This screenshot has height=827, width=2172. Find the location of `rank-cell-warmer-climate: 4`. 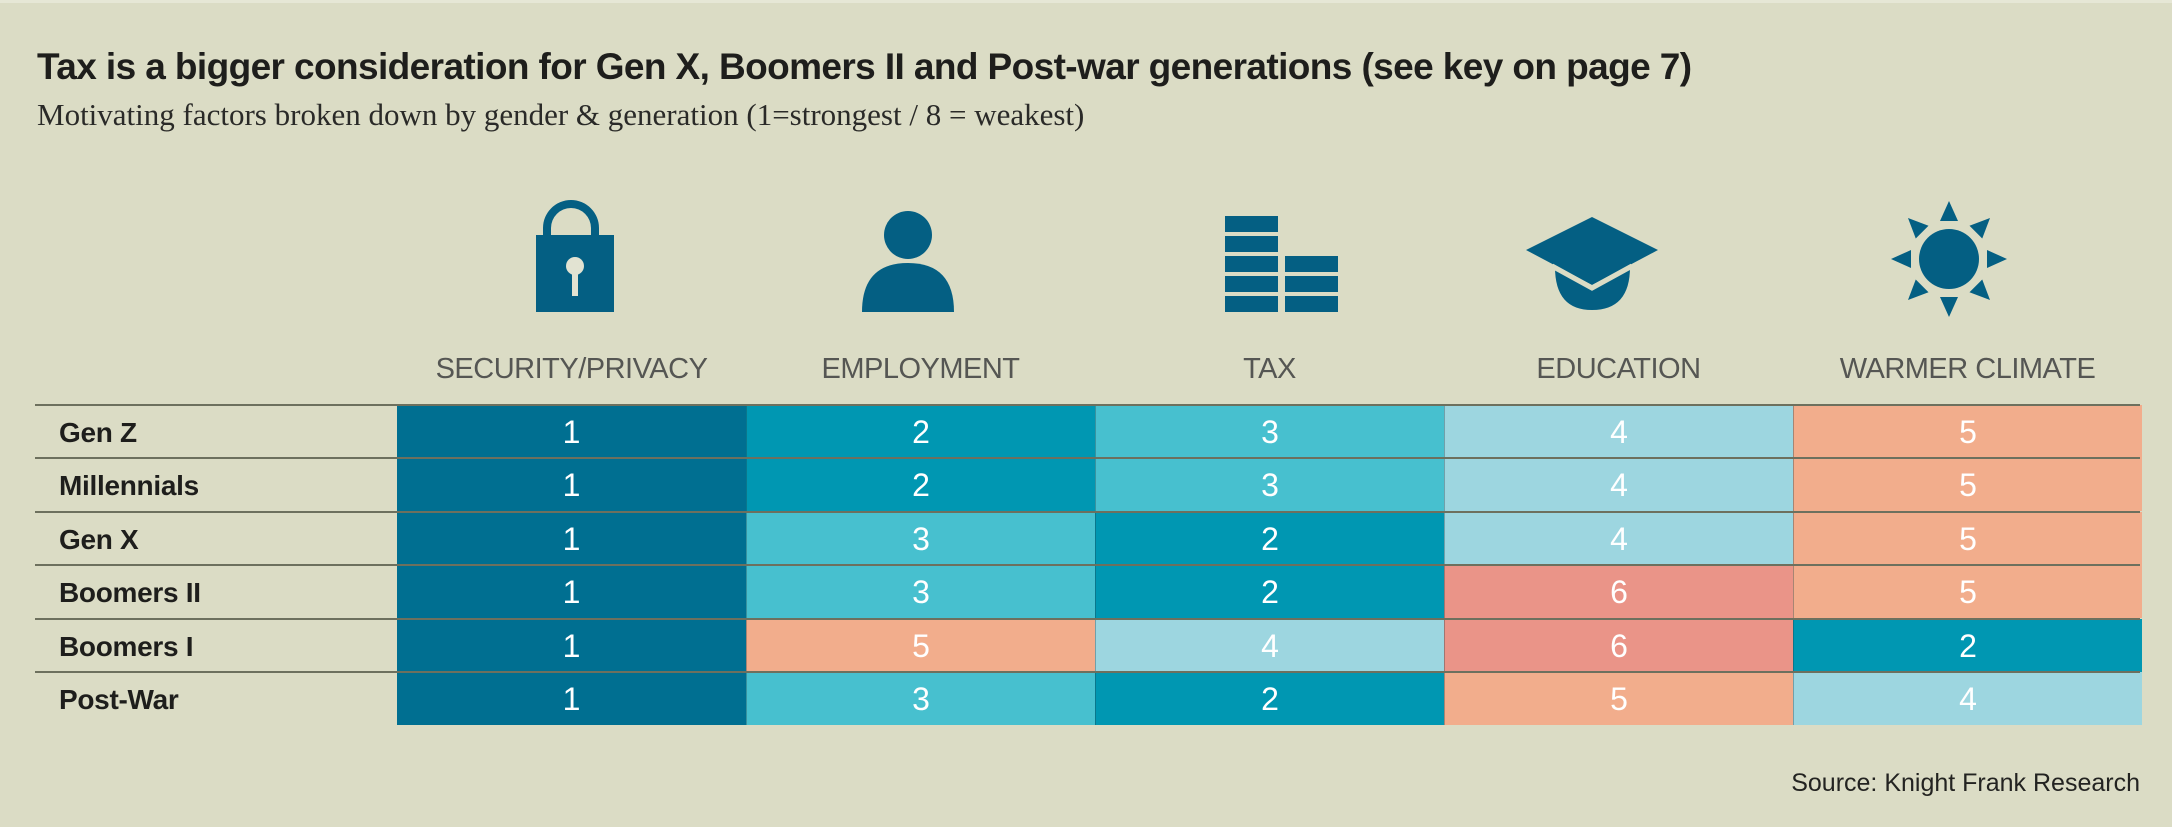

rank-cell-warmer-climate: 4 is located at coordinates (1967, 698).